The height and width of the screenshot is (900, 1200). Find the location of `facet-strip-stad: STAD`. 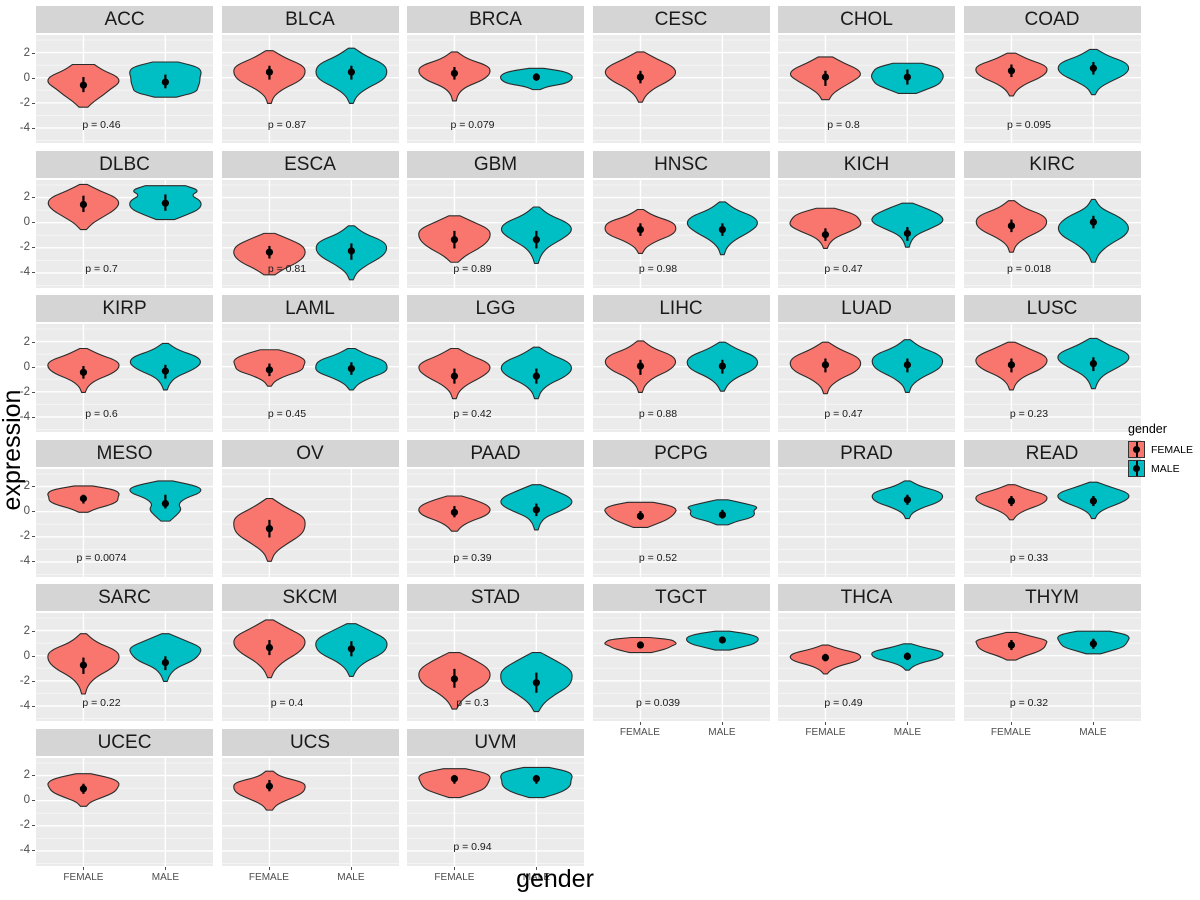

facet-strip-stad: STAD is located at coordinates (495, 597).